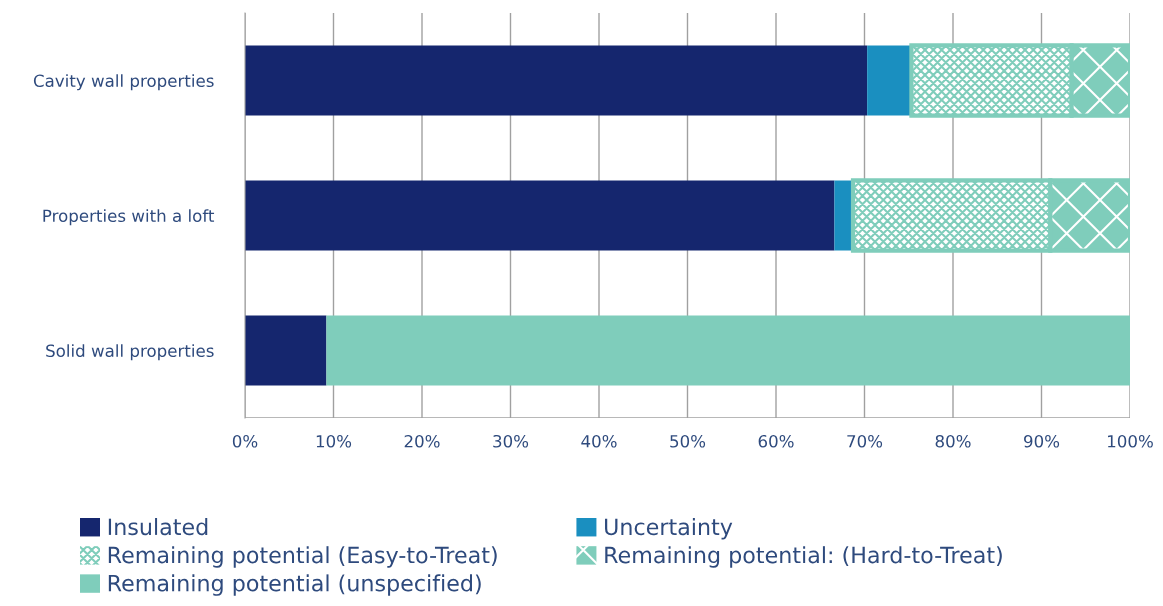  What do you see at coordinates (130, 352) in the screenshot?
I see `y-tick-label: Solid wall properties` at bounding box center [130, 352].